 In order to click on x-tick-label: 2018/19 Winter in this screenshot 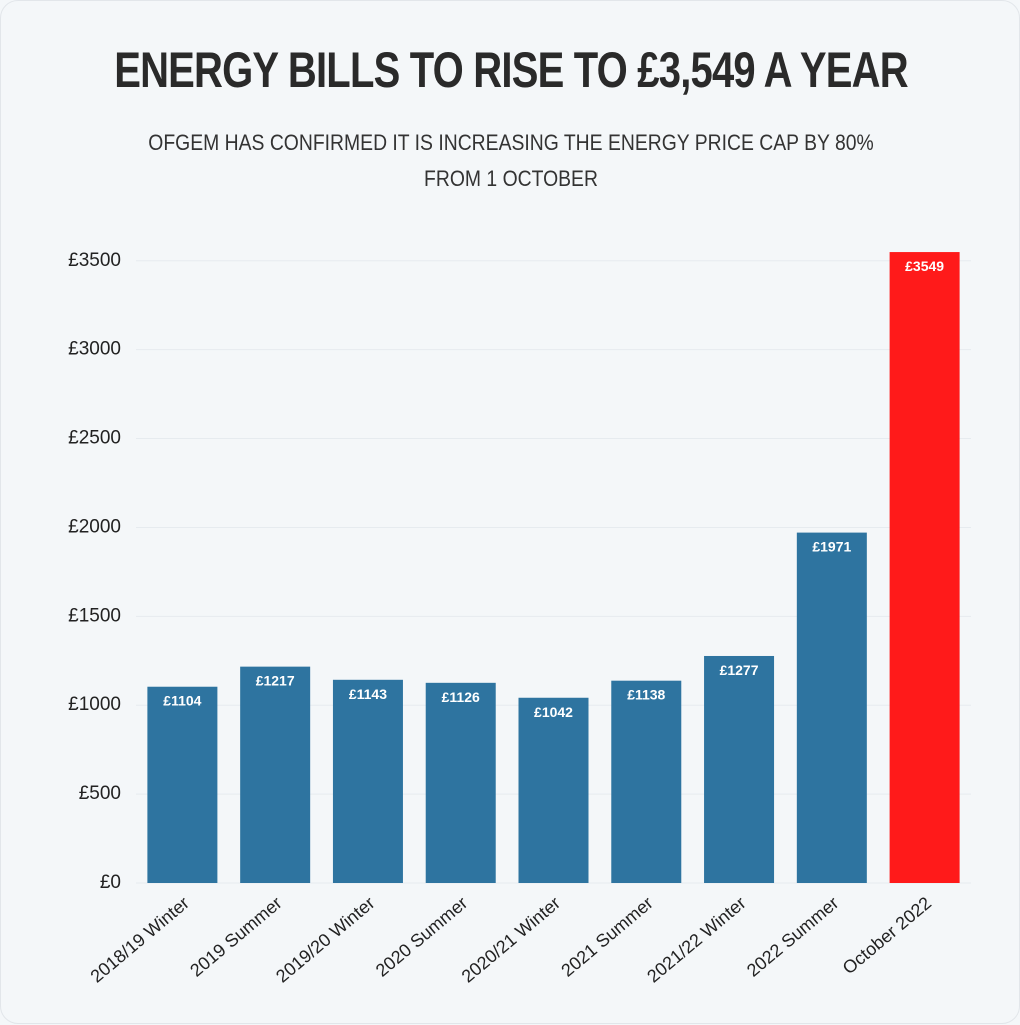, I will do `click(140, 940)`.